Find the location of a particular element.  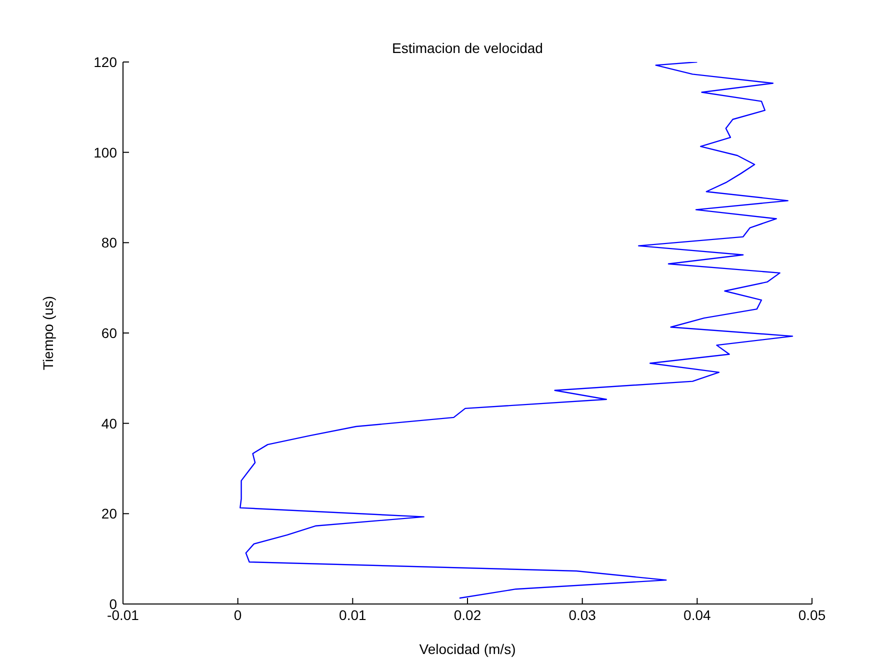

y-tick-label: 40 is located at coordinates (109, 423).